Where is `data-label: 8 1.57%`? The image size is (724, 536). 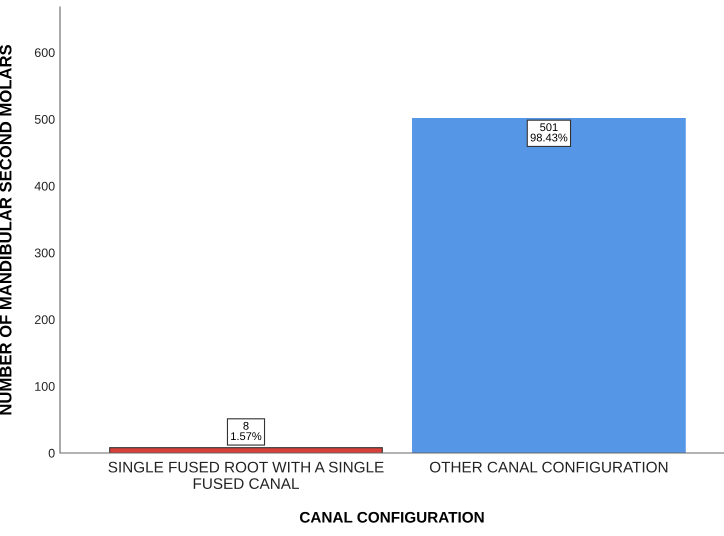
data-label: 8 1.57% is located at coordinates (246, 431).